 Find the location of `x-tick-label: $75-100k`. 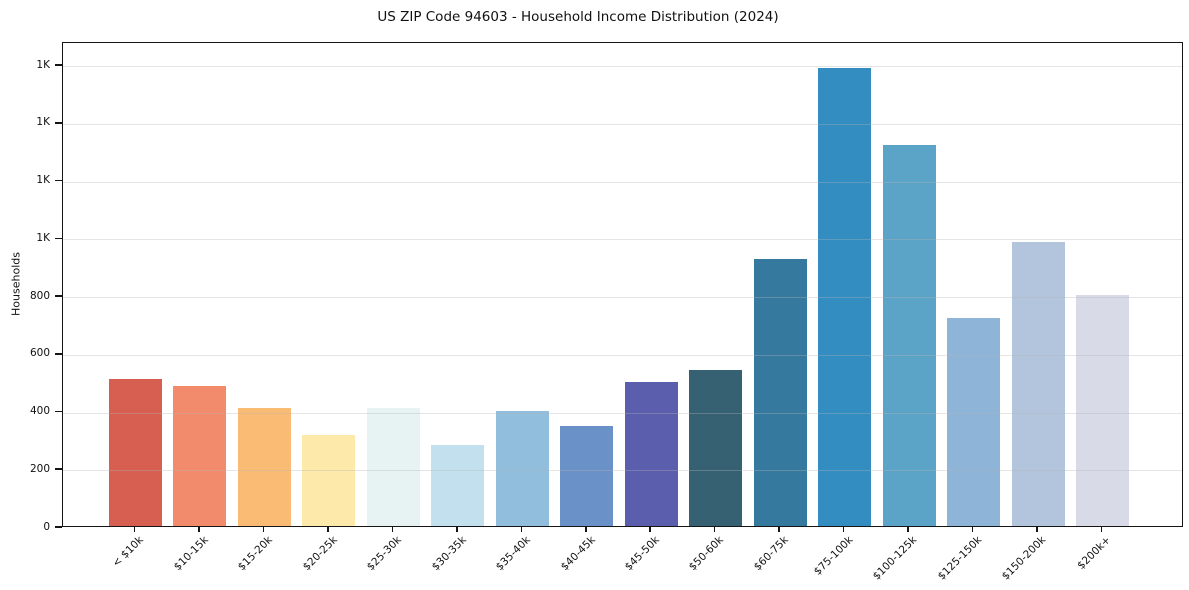

x-tick-label: $75-100k is located at coordinates (833, 556).